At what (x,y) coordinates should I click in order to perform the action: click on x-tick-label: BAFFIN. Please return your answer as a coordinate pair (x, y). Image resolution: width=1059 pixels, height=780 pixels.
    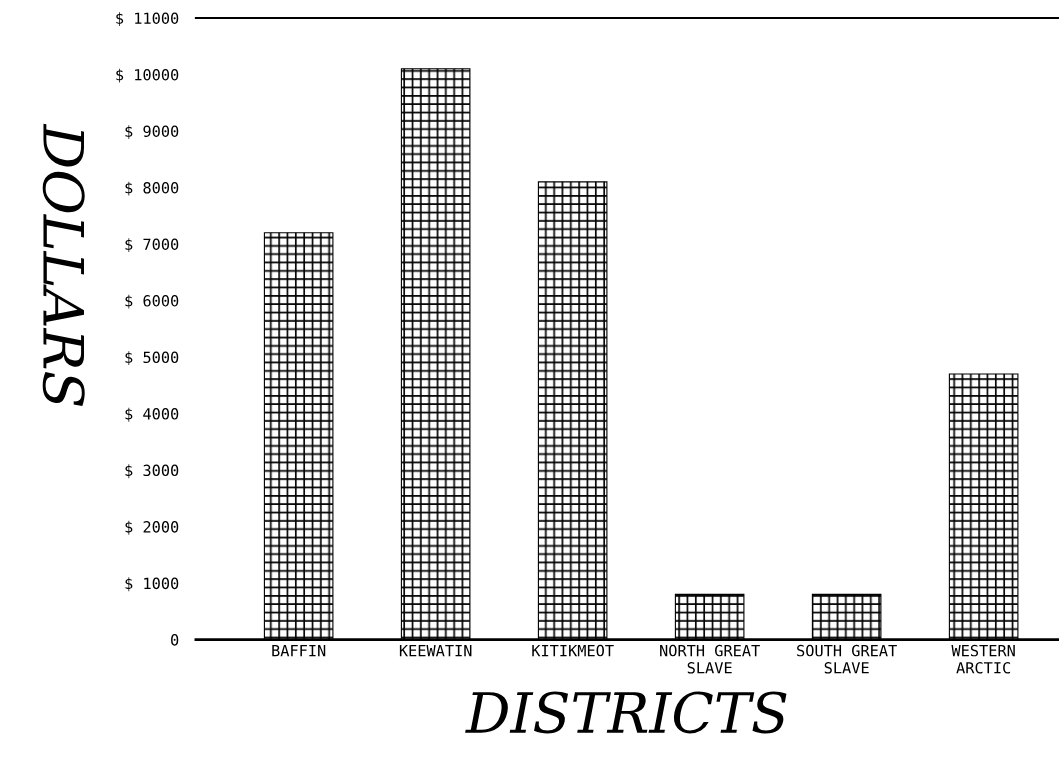
    Looking at the image, I should click on (299, 651).